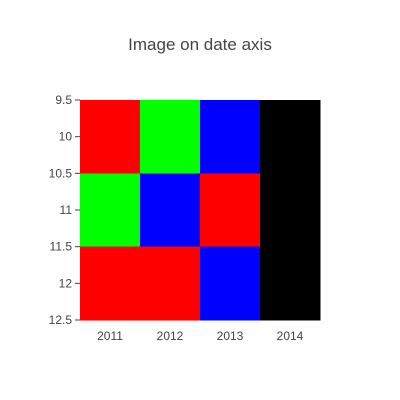 Image resolution: width=400 pixels, height=400 pixels. What do you see at coordinates (63, 100) in the screenshot?
I see `y-tick-label: 9.5` at bounding box center [63, 100].